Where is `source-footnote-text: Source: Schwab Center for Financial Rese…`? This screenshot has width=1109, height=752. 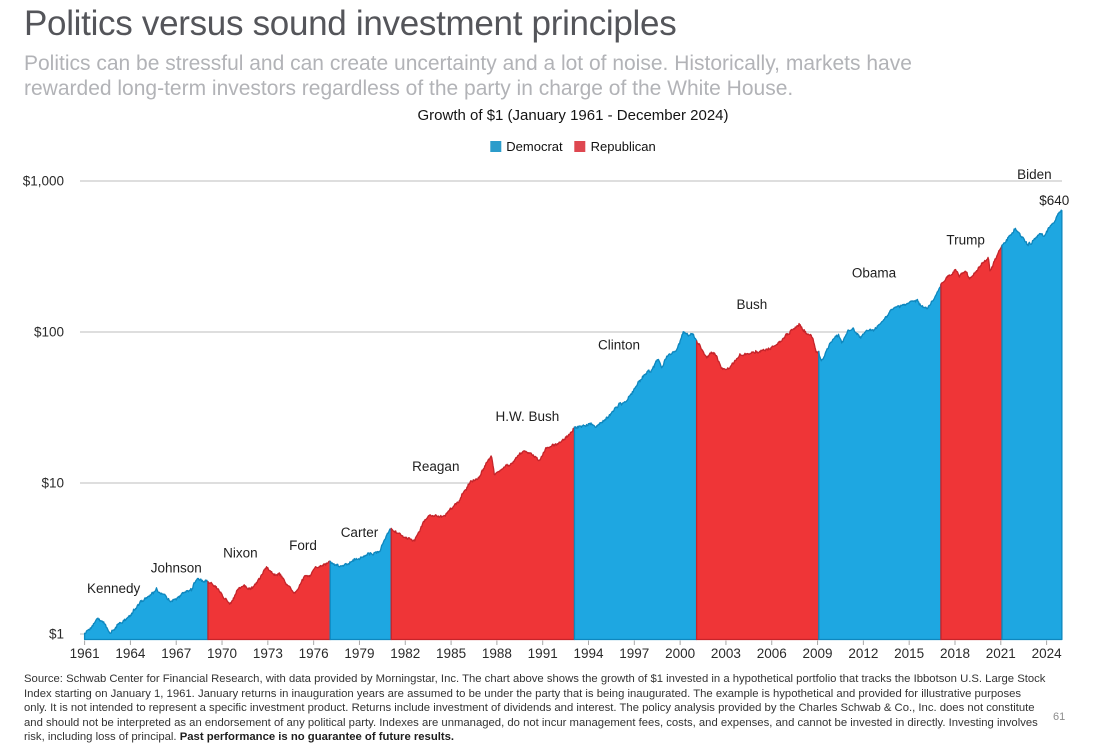
source-footnote-text: Source: Schwab Center for Financial Rese… is located at coordinates (535, 708).